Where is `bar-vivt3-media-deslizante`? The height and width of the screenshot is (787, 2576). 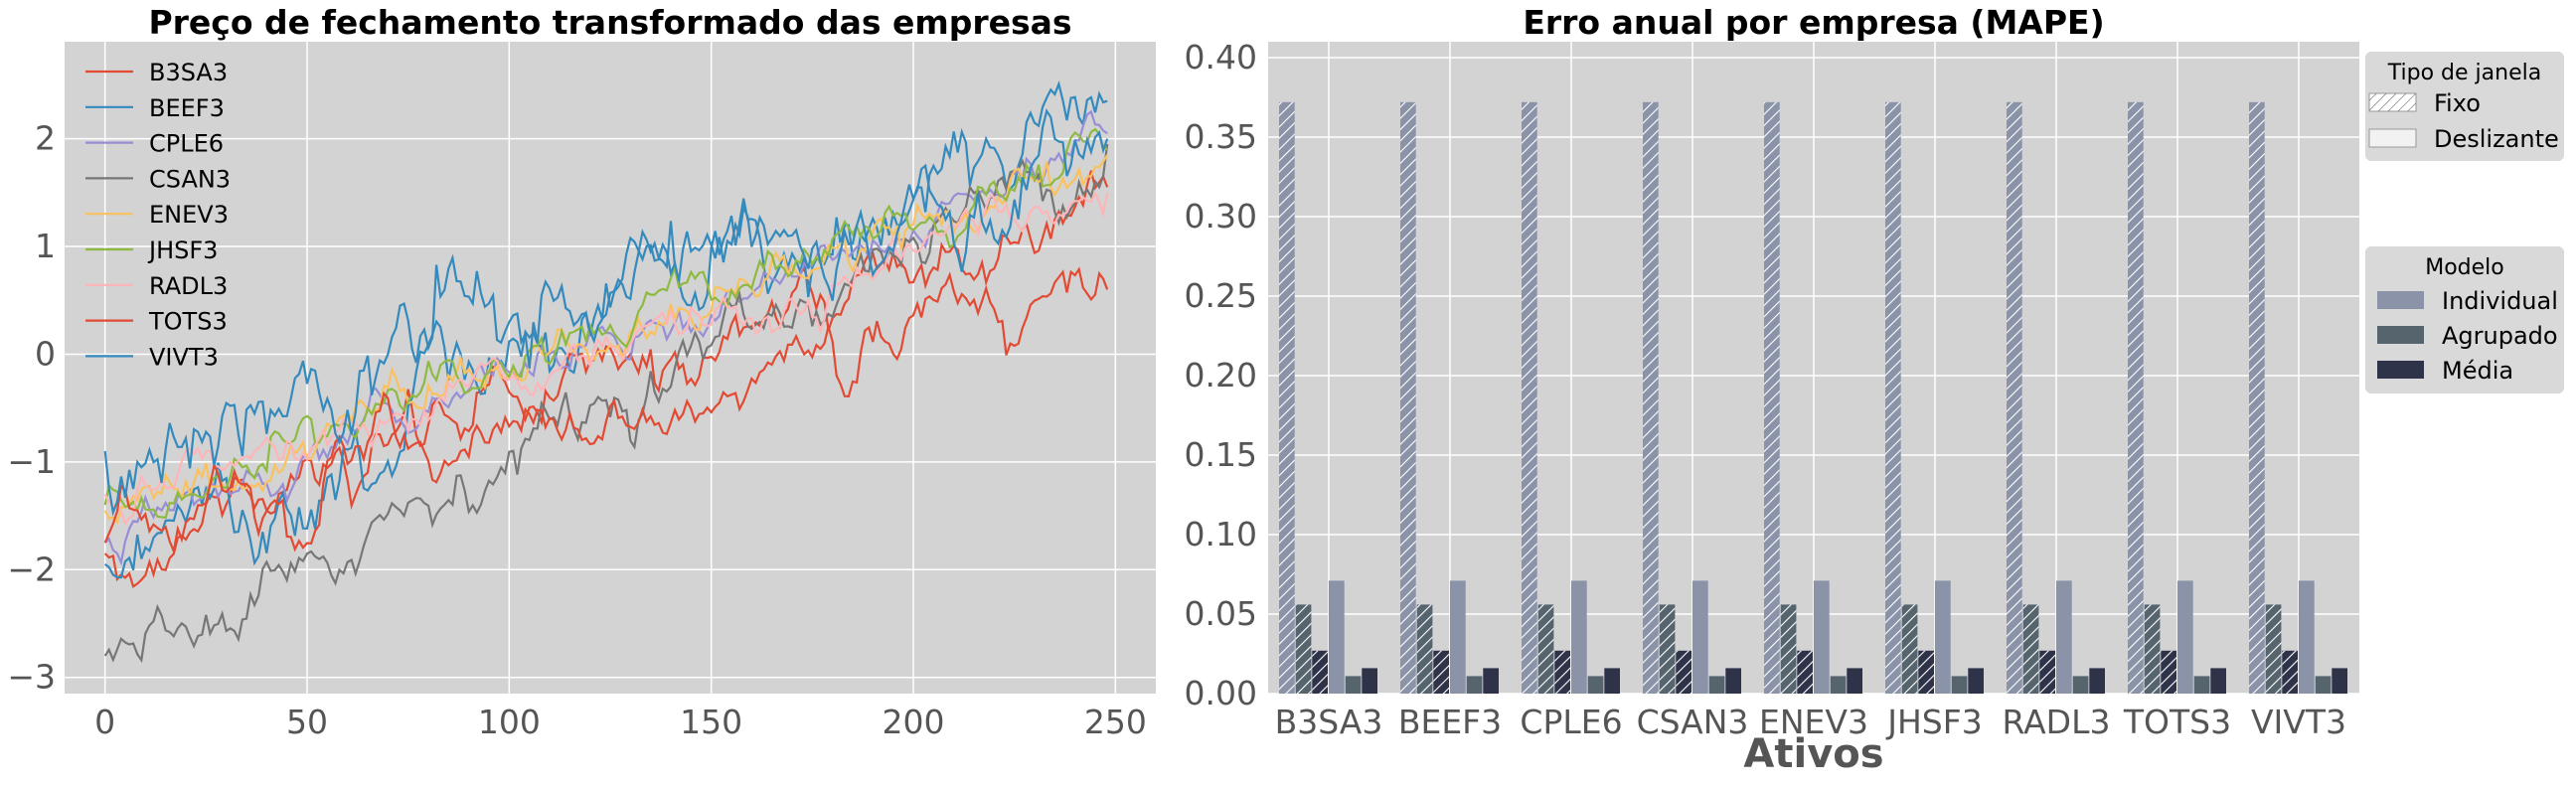 bar-vivt3-media-deslizante is located at coordinates (2339, 681).